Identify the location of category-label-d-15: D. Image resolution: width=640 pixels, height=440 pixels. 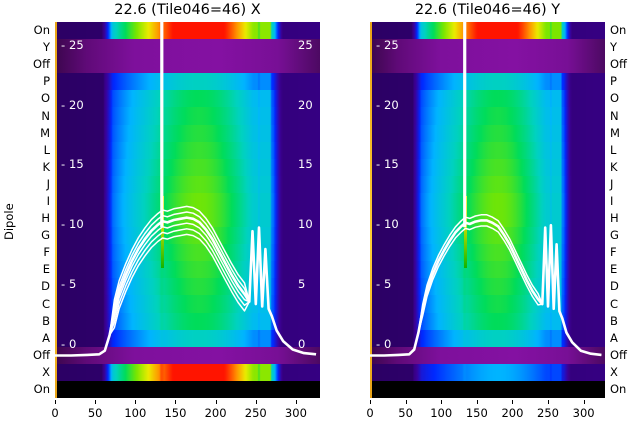
(45, 286).